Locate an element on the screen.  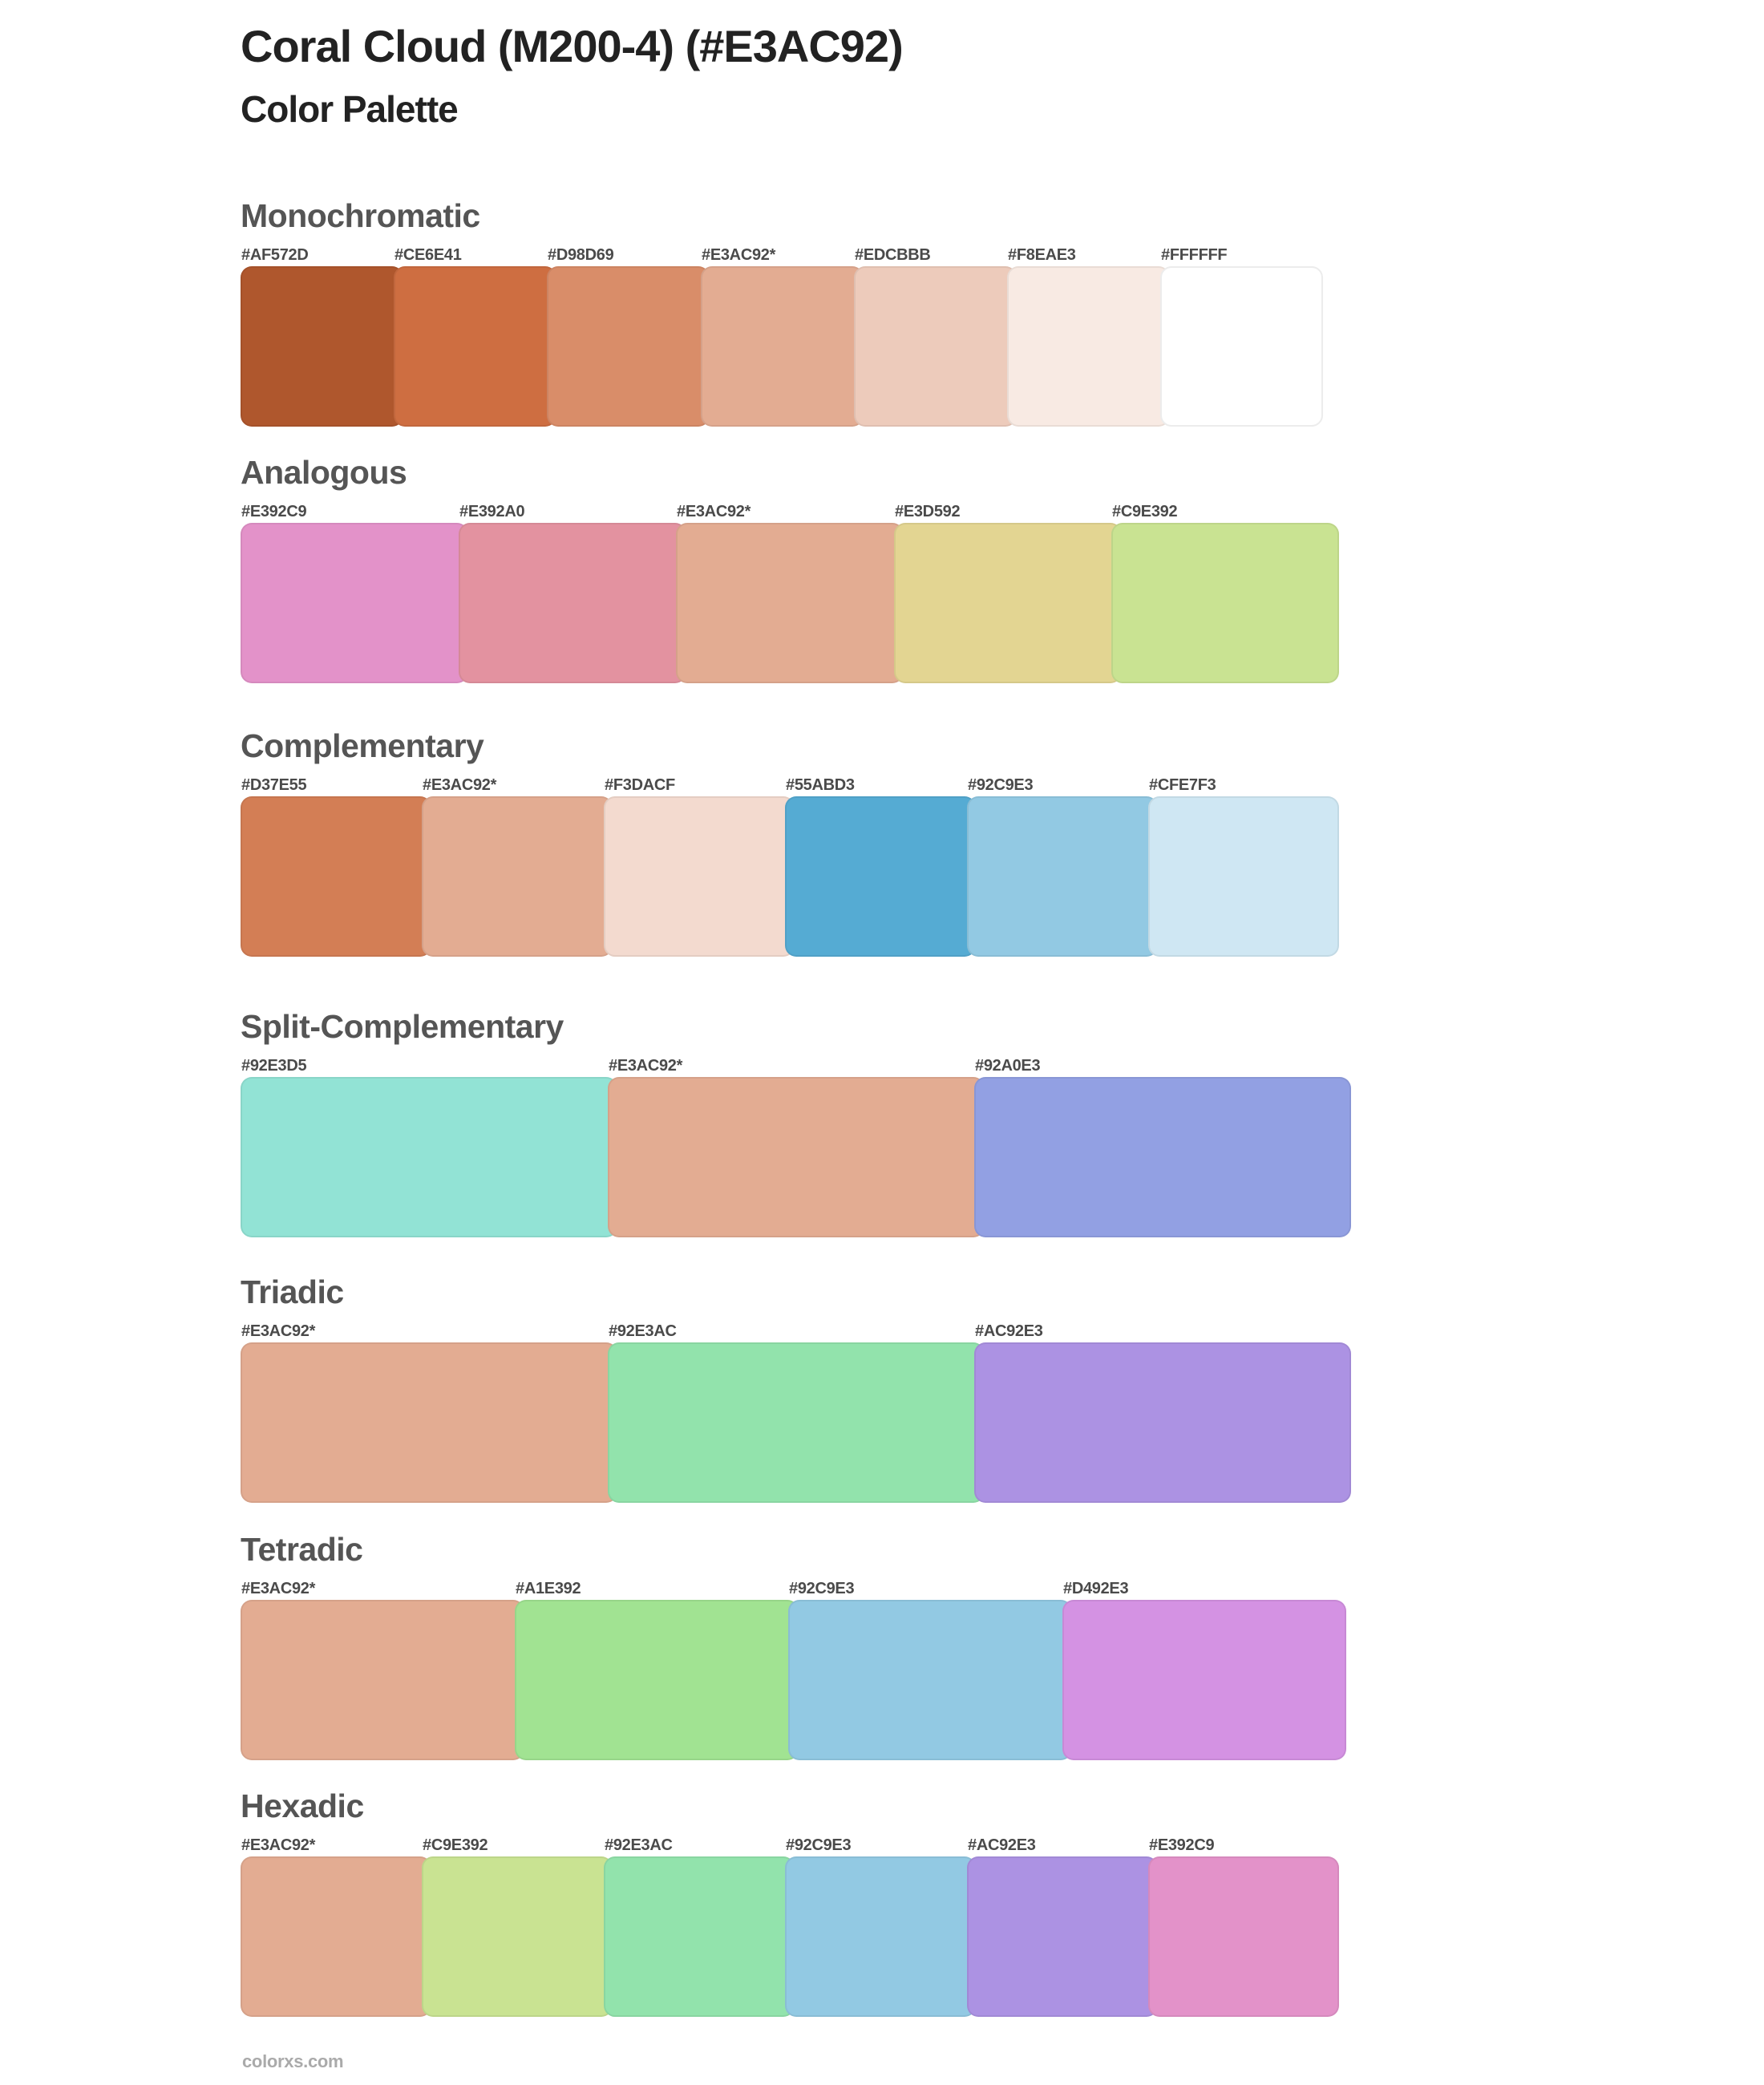
footer-site-link: colorxs.com is located at coordinates (293, 2061).